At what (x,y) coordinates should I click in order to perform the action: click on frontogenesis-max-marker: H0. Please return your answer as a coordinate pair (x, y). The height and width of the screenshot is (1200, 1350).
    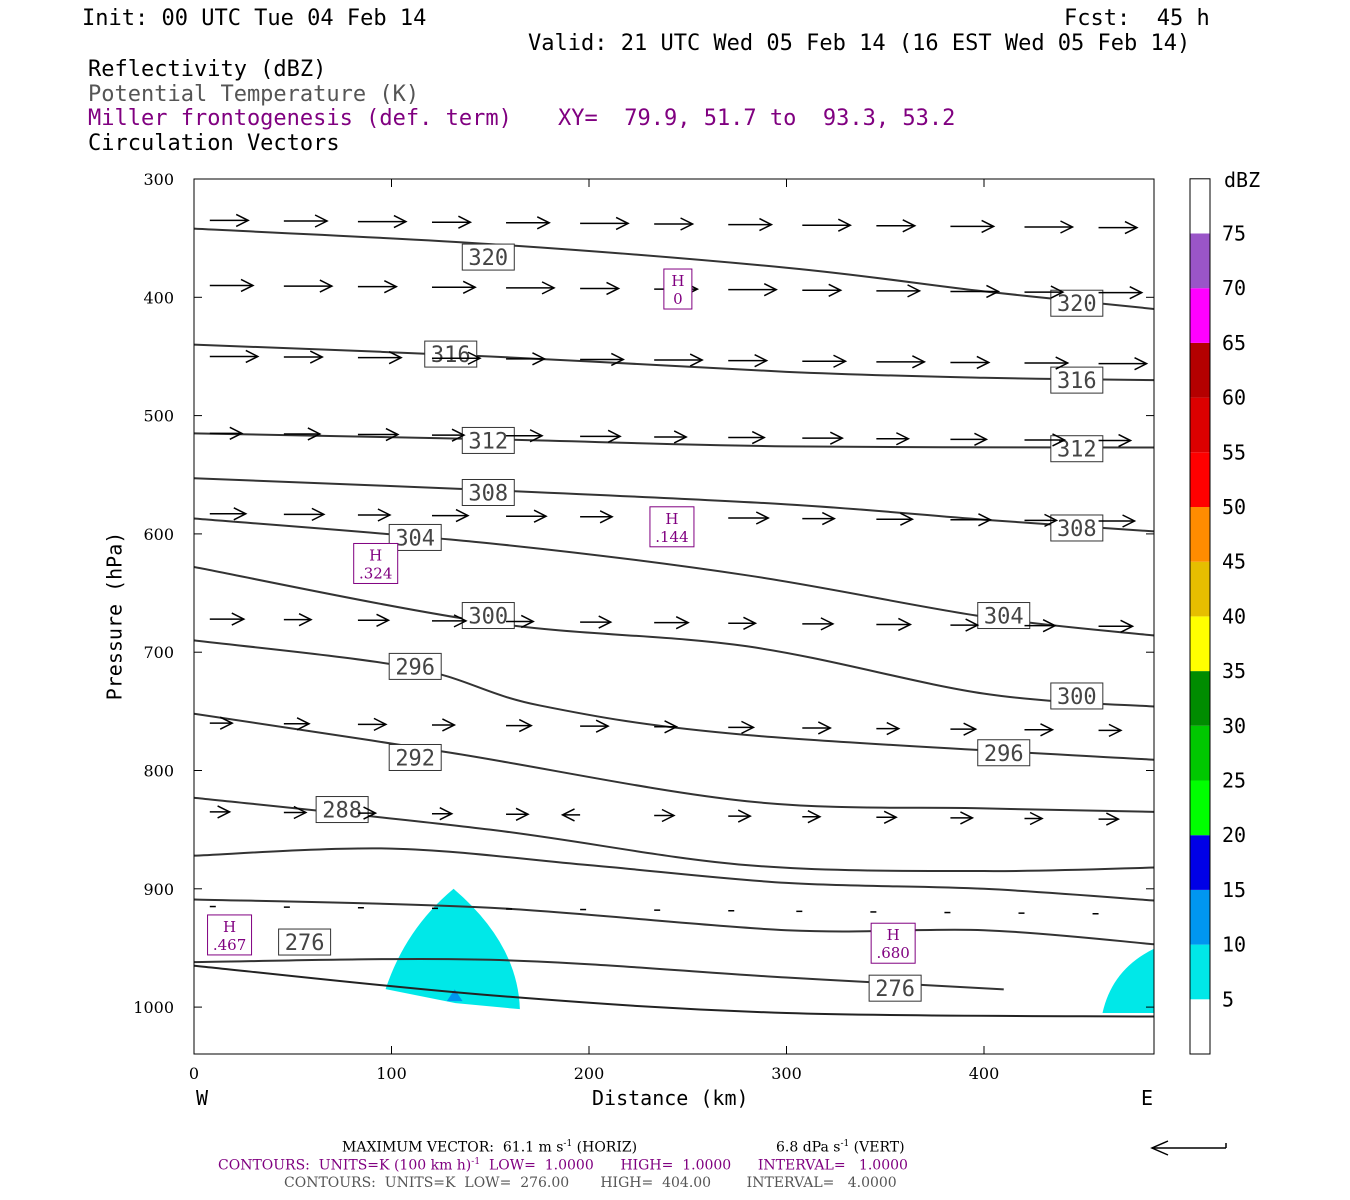
    Looking at the image, I should click on (678, 289).